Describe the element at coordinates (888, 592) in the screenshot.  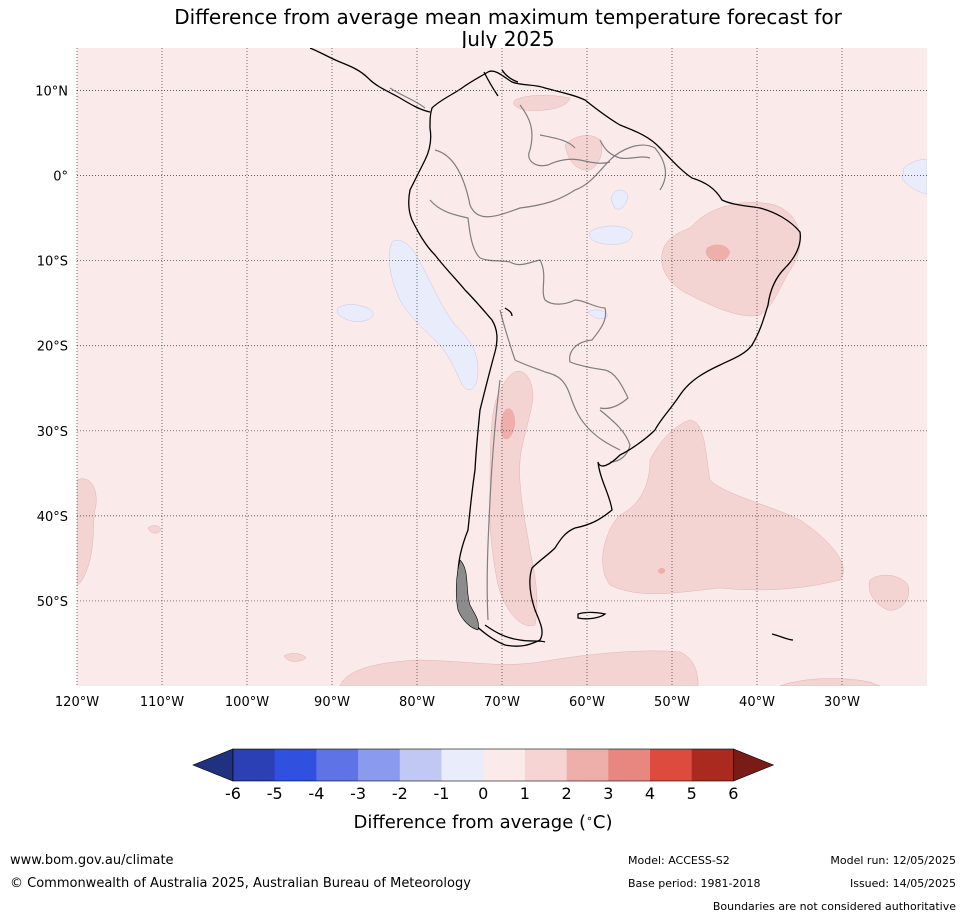
I see `warm-patch-south-atlantic-east` at that location.